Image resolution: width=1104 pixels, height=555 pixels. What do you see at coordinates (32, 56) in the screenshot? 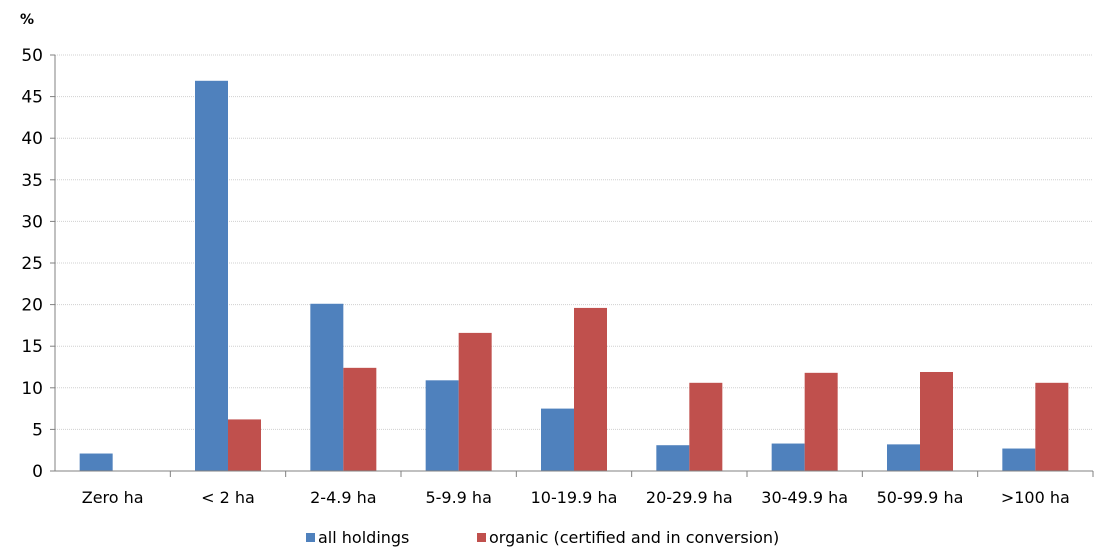
I see `y-tick-label: 50` at bounding box center [32, 56].